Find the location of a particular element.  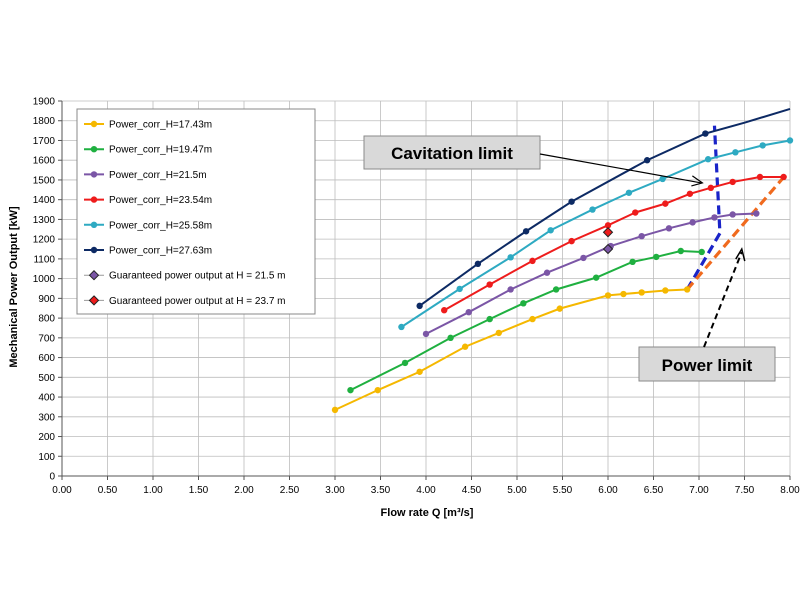

y-tick-label: 400 is located at coordinates (46, 398).